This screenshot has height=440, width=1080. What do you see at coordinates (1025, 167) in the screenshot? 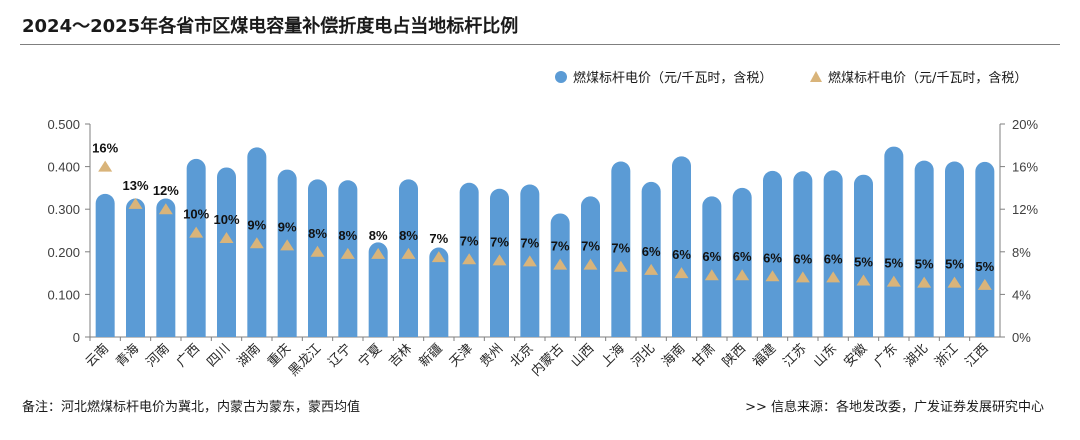
I see `y-right-tick-label: 16%` at bounding box center [1025, 167].